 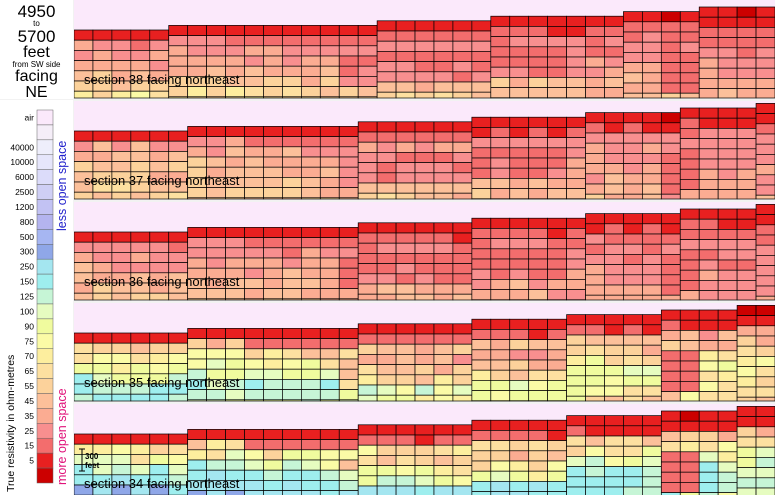 What do you see at coordinates (36, 23) in the screenshot?
I see `to-word: to` at bounding box center [36, 23].